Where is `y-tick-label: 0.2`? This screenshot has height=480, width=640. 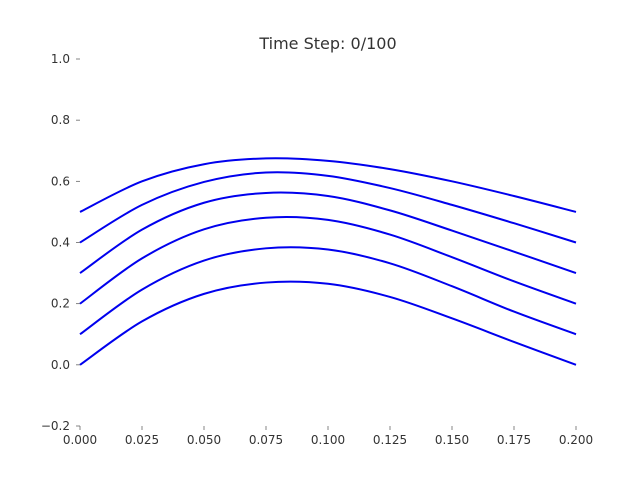
y-tick-label: 0.2 is located at coordinates (60, 304).